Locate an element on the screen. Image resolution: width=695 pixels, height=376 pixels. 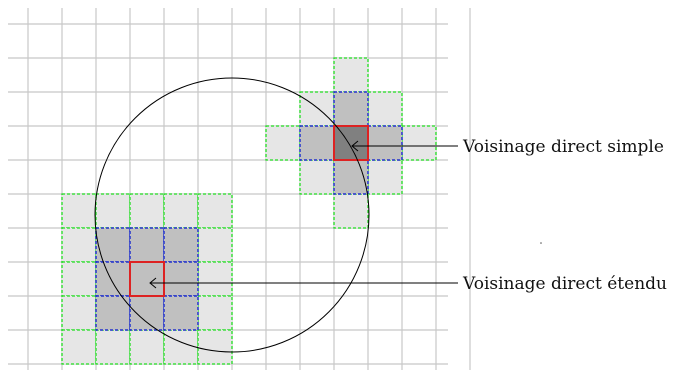
arrow-head-simple is located at coordinates (355, 146).